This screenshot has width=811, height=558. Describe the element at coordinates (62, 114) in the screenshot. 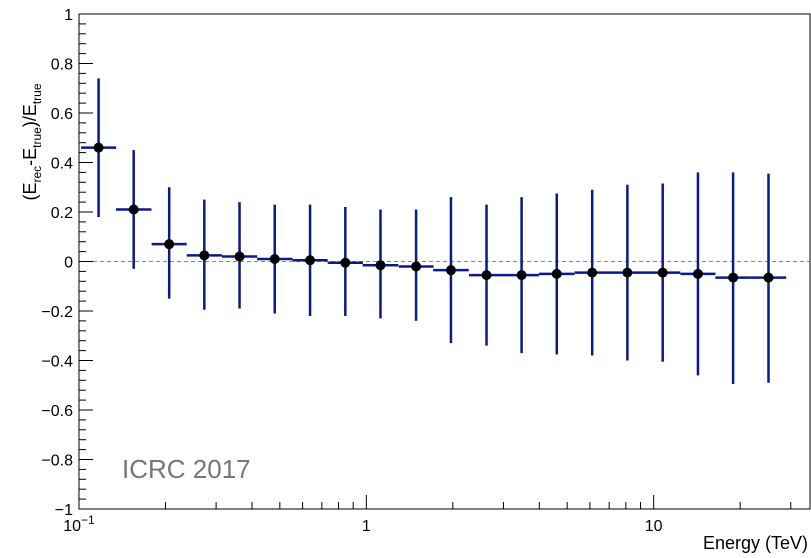

I see `y-tick-label: 0.6` at that location.